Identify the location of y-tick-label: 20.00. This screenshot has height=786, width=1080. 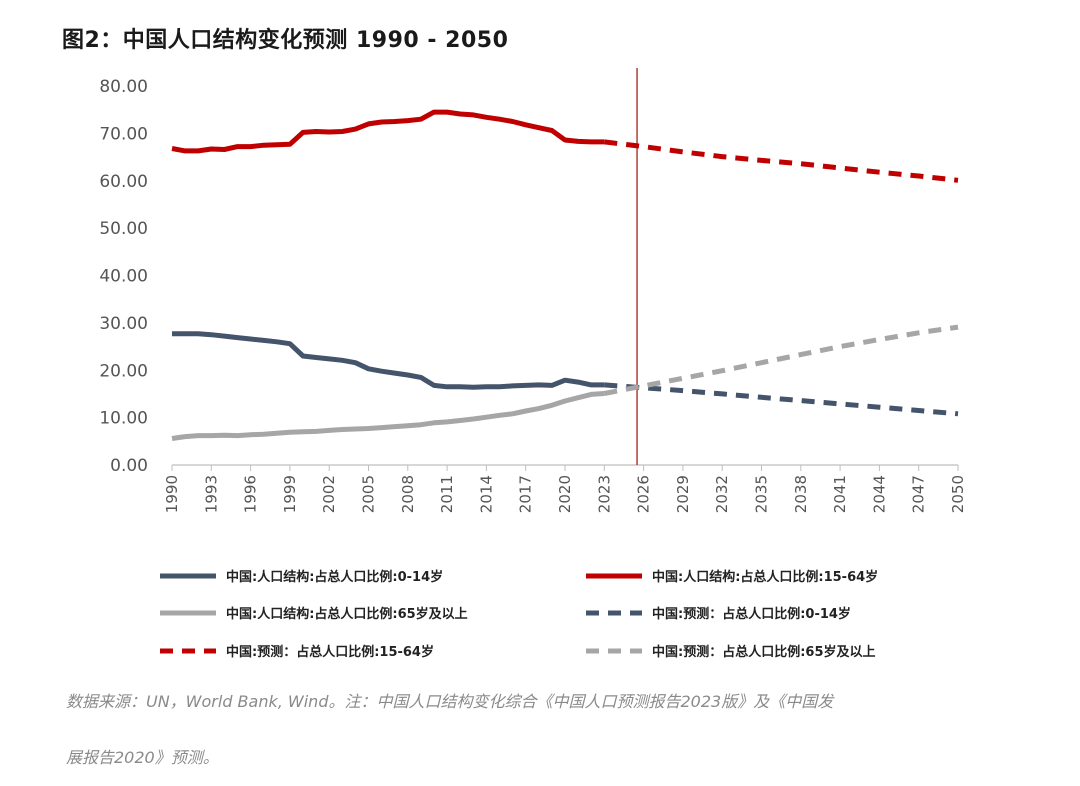
(123, 371).